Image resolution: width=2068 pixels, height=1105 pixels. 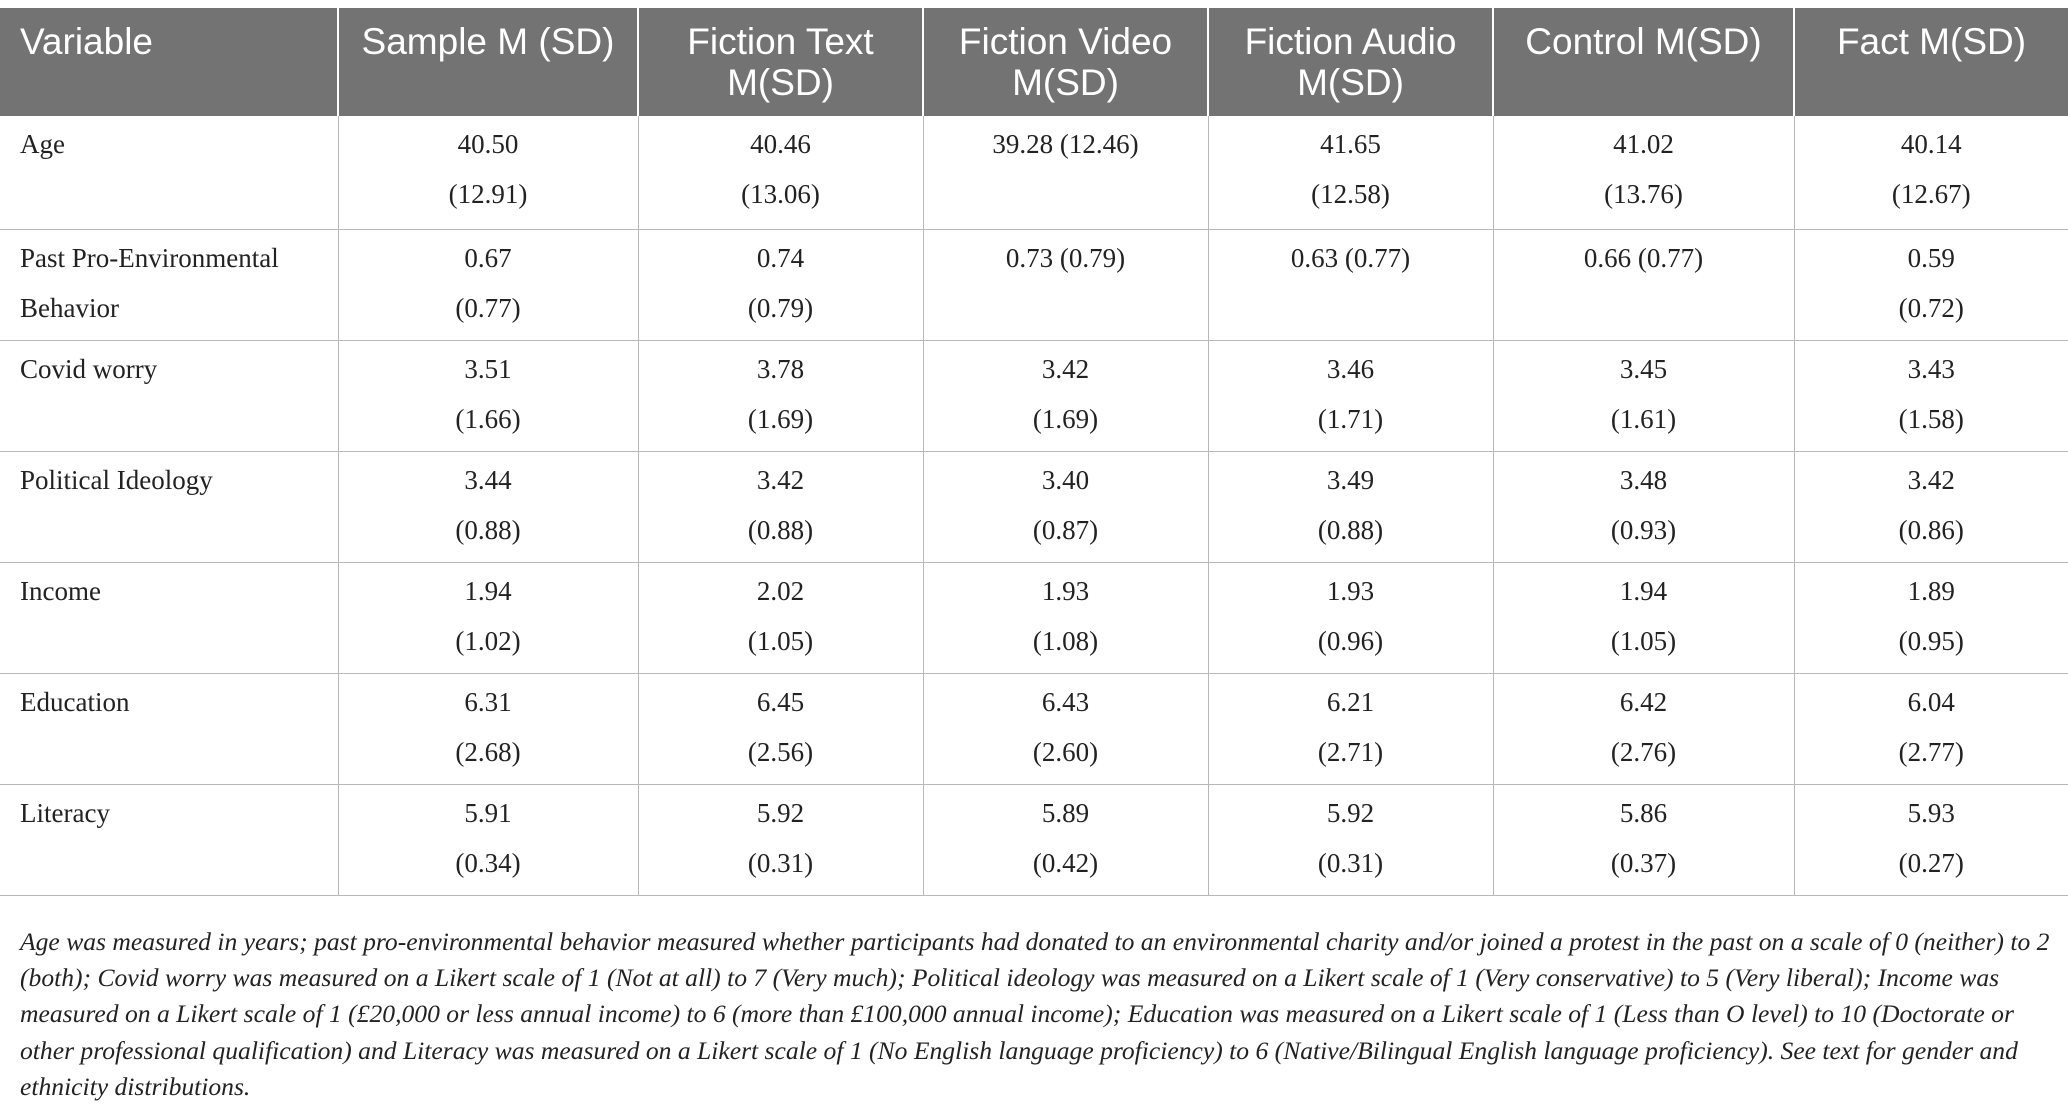 I want to click on cell-value: 6.21, so click(x=1350, y=701).